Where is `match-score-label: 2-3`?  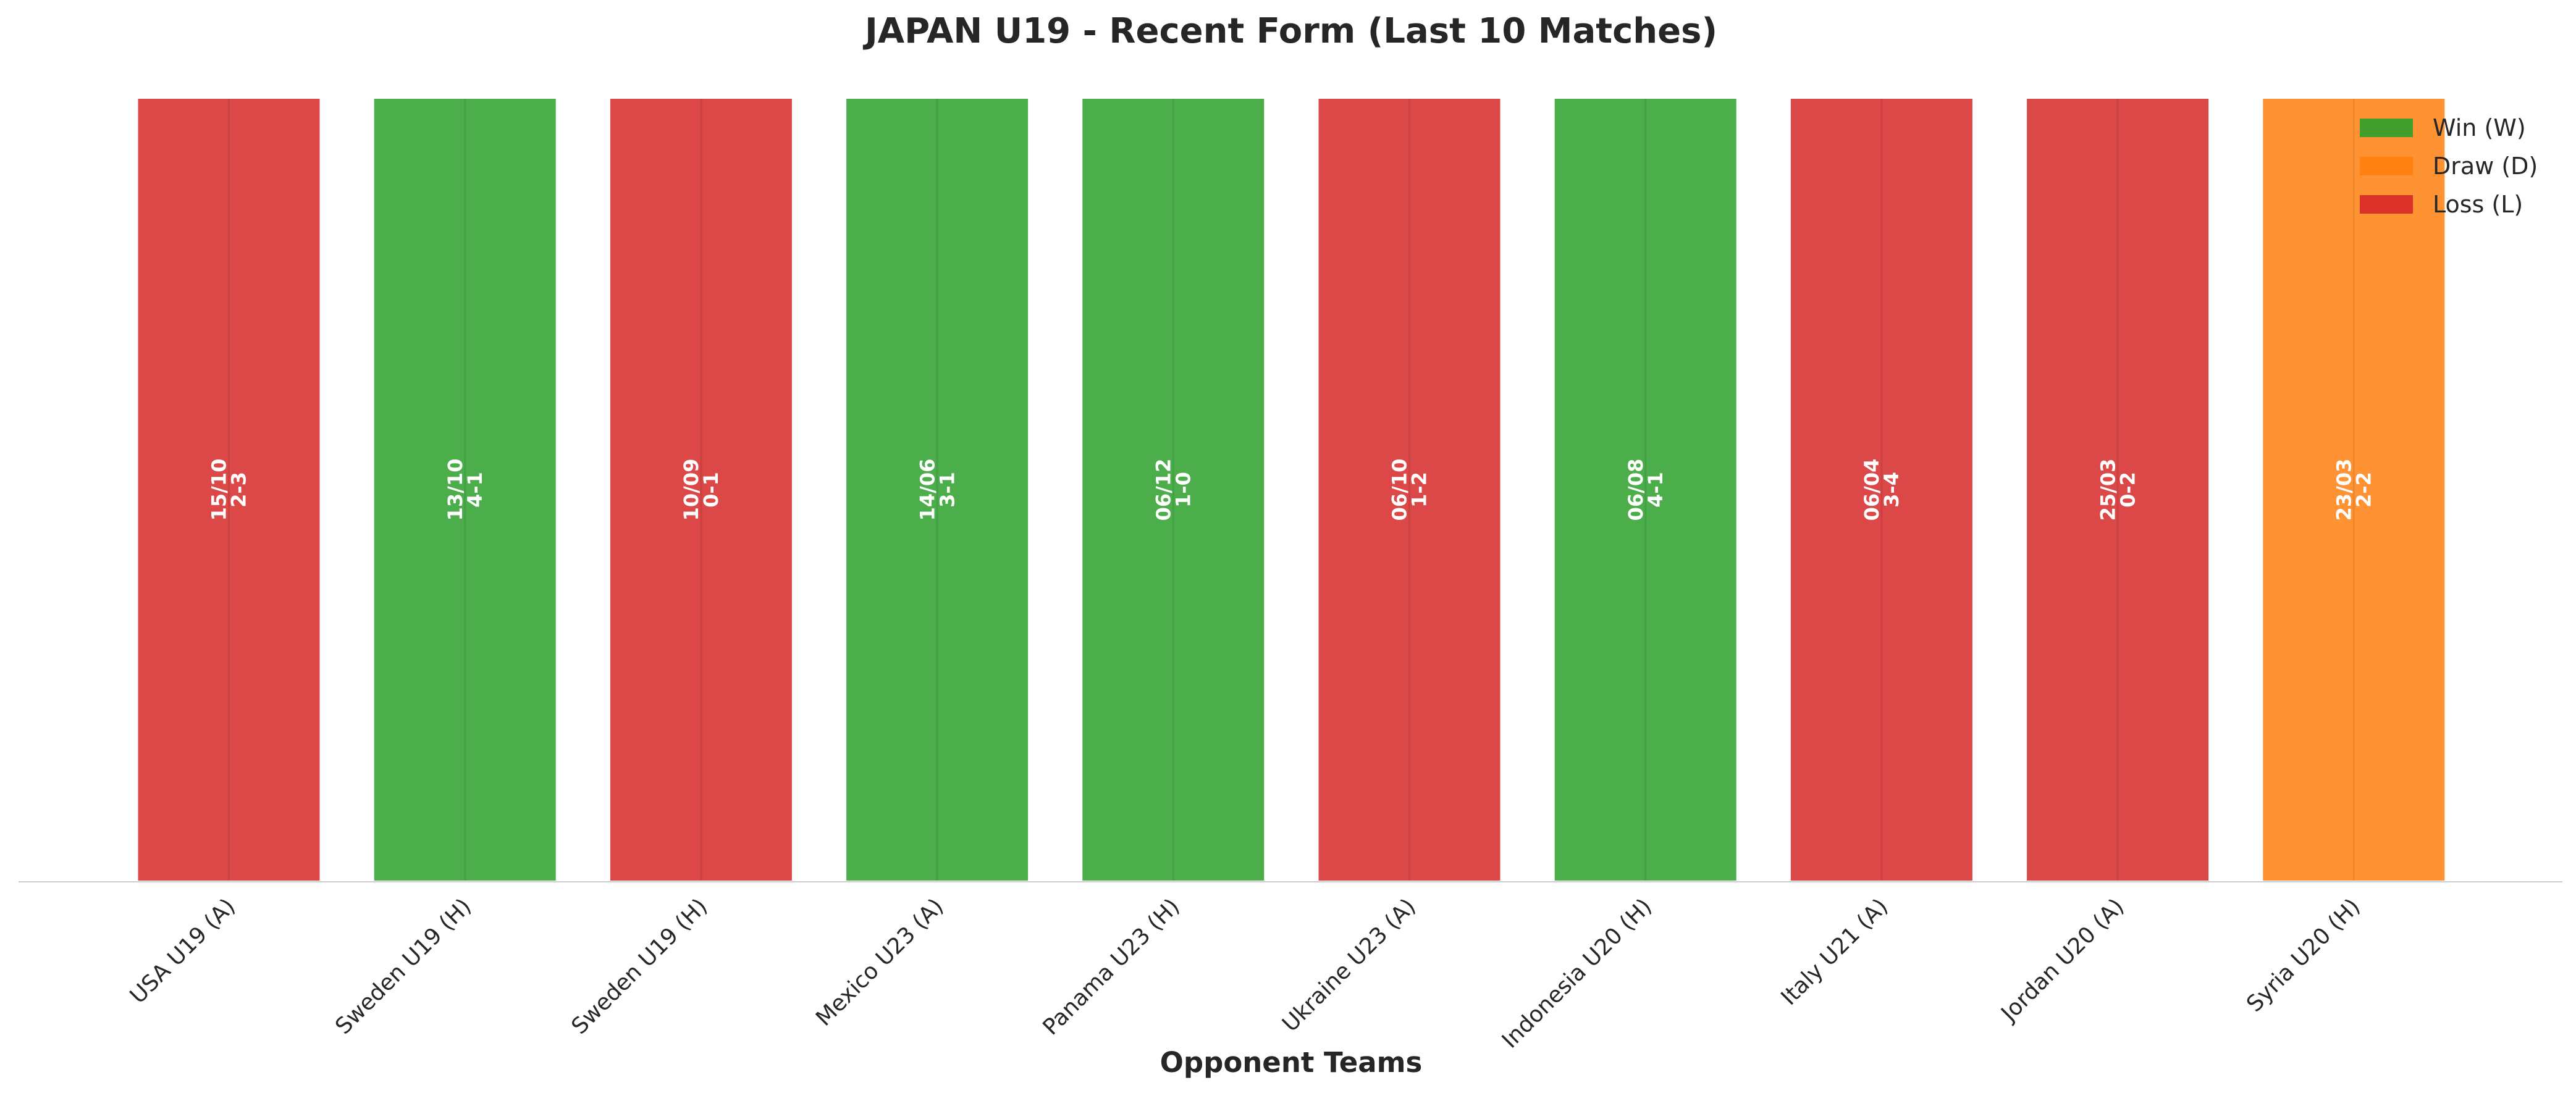 match-score-label: 2-3 is located at coordinates (239, 490).